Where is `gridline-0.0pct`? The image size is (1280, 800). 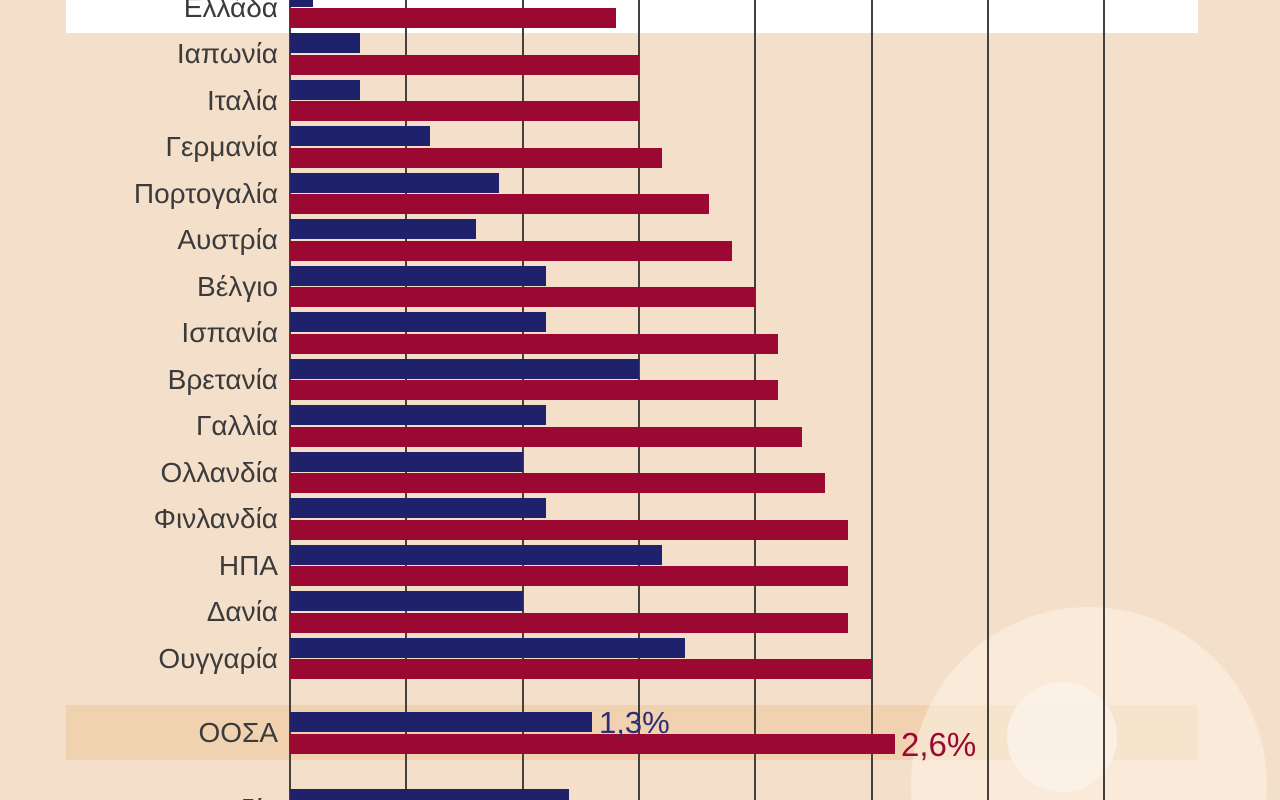
gridline-0.0pct is located at coordinates (290, 400).